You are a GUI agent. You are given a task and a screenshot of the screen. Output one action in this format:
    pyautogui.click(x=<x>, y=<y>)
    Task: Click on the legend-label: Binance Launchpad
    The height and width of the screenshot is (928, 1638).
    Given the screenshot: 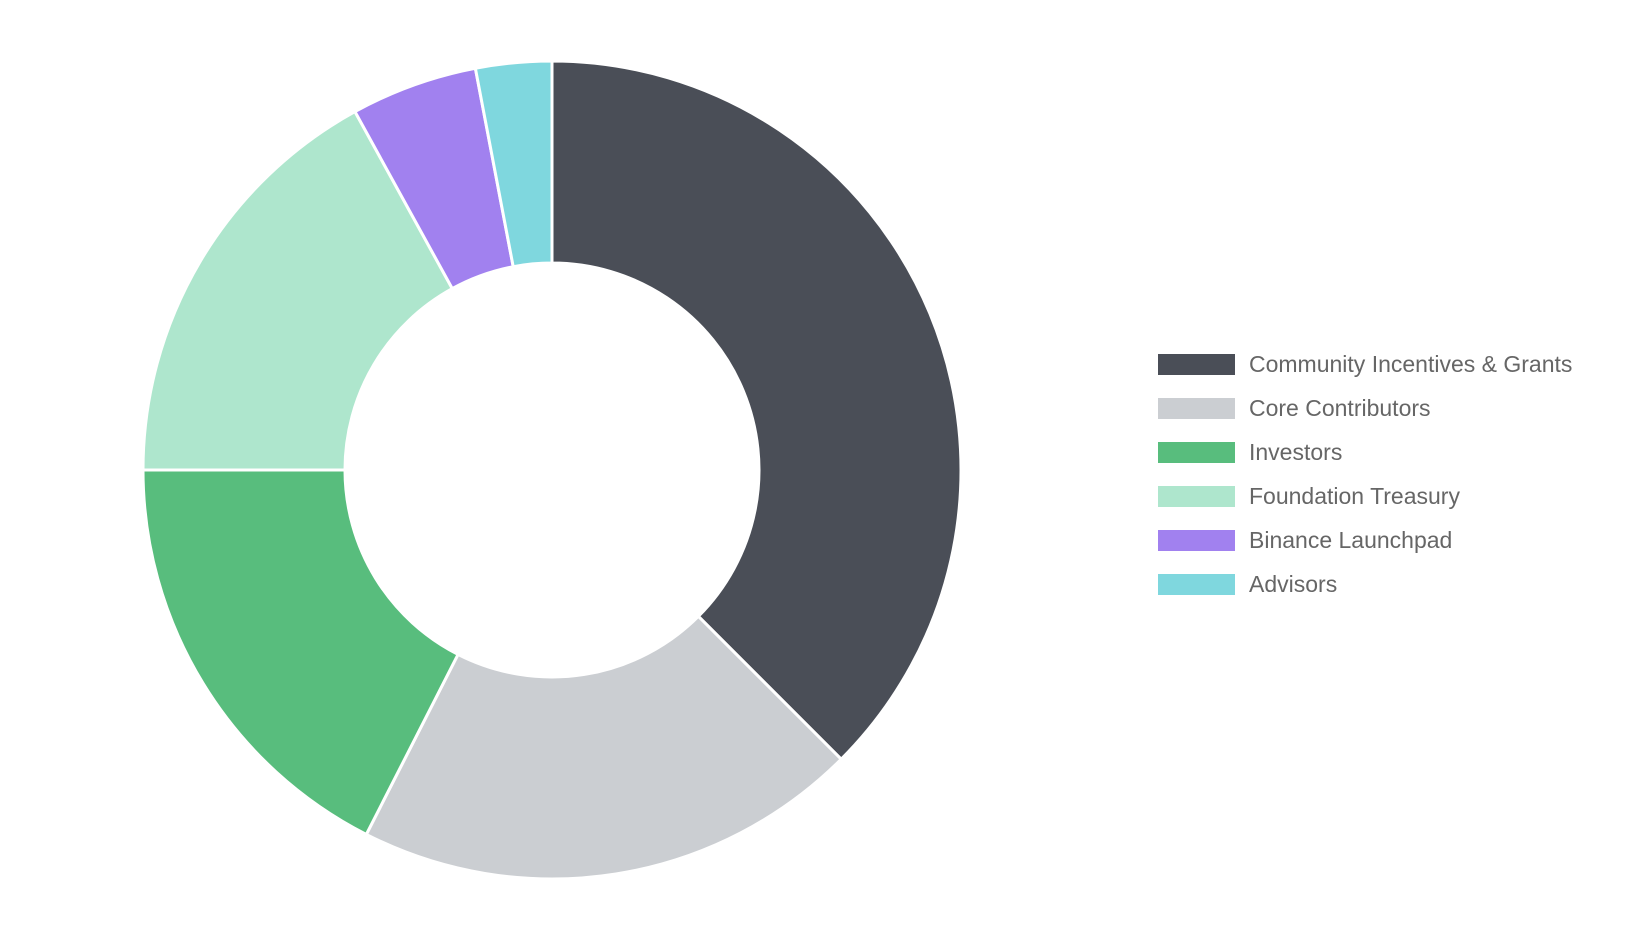 What is the action you would take?
    pyautogui.click(x=1351, y=539)
    